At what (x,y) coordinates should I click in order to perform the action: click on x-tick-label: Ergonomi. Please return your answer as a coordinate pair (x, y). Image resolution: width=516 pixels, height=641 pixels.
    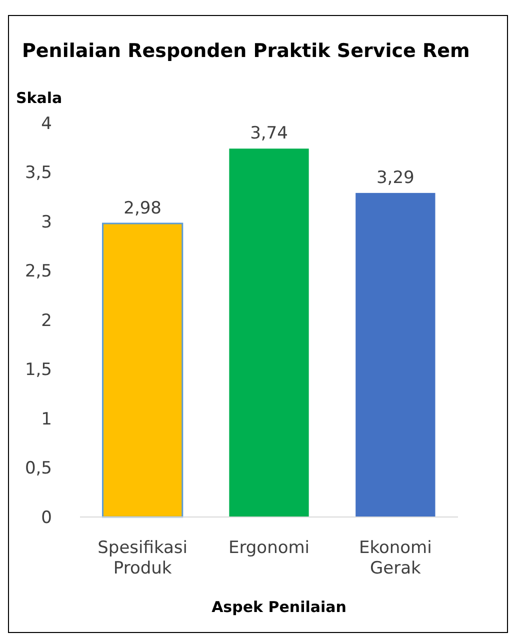
    Looking at the image, I should click on (269, 548).